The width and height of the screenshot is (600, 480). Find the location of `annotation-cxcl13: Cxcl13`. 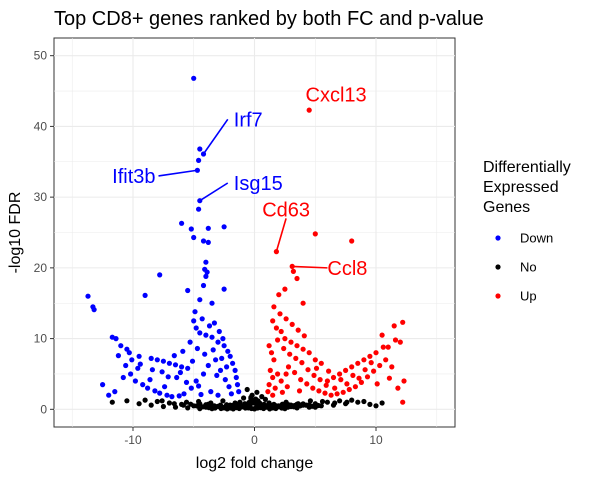

annotation-cxcl13: Cxcl13 is located at coordinates (336, 96).